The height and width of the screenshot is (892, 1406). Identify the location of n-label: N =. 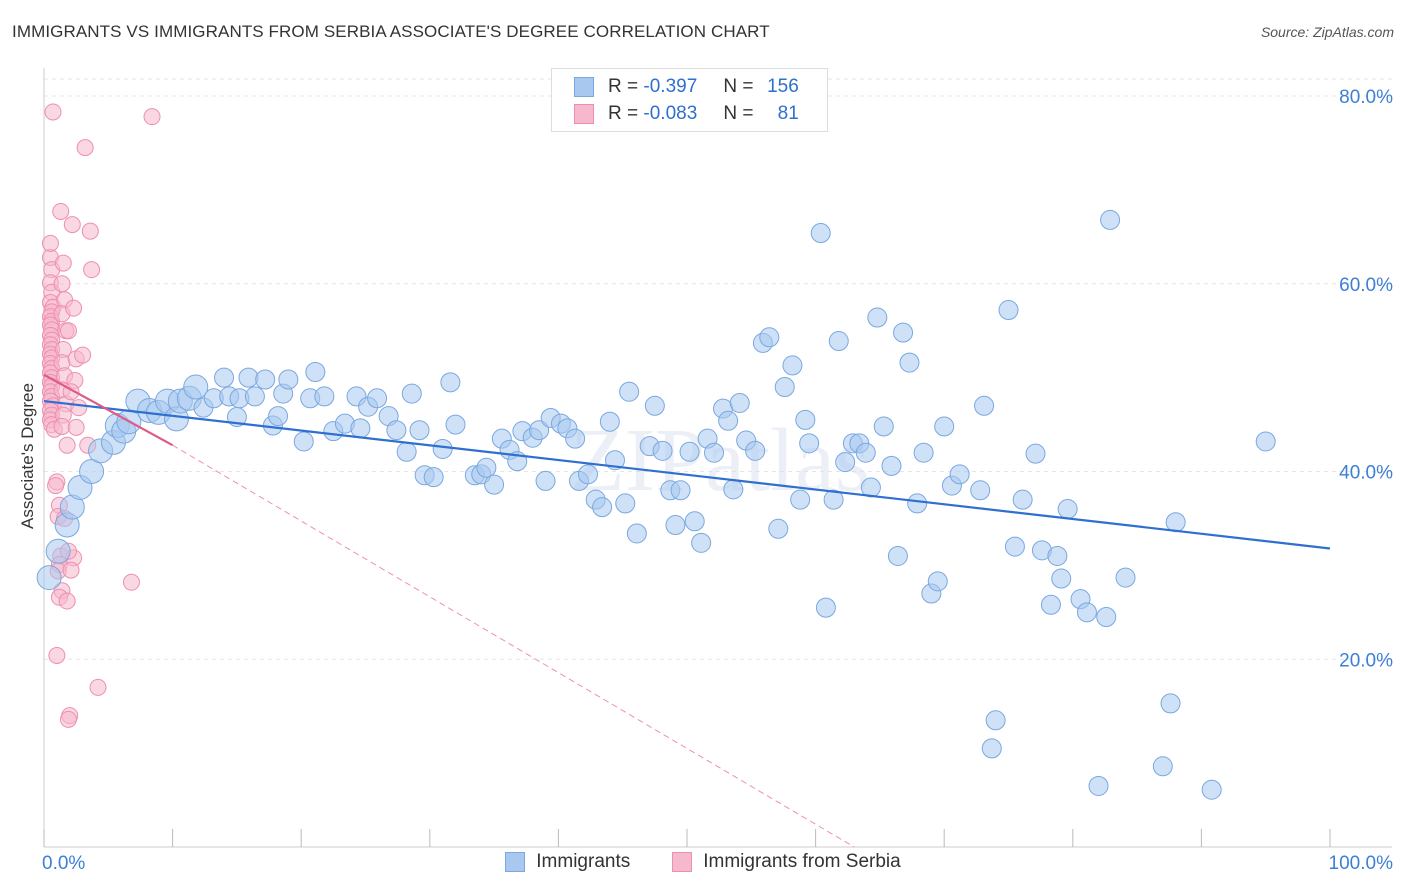
(738, 113).